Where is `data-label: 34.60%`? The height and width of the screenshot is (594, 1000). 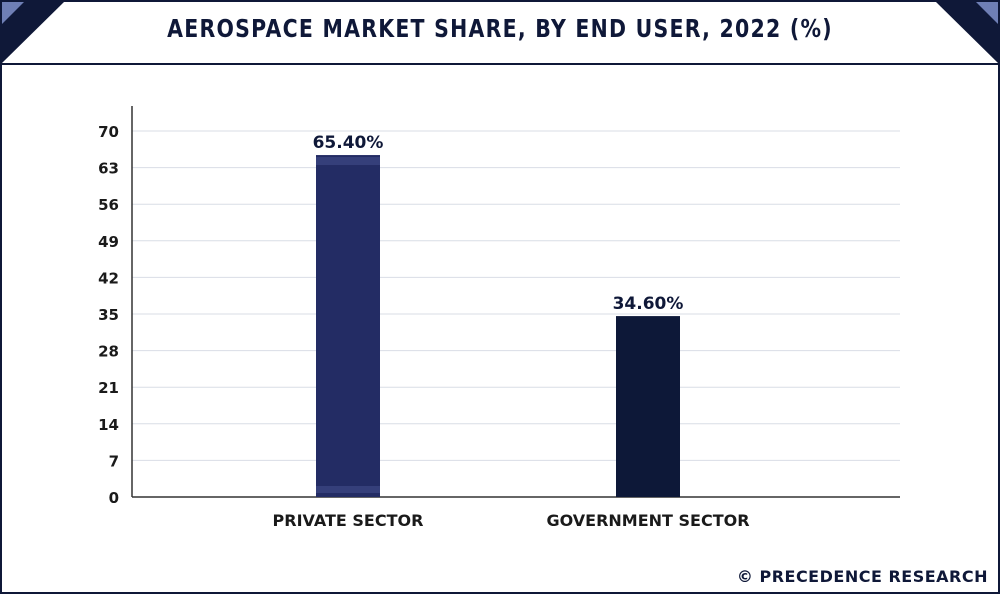
data-label: 34.60% is located at coordinates (648, 304).